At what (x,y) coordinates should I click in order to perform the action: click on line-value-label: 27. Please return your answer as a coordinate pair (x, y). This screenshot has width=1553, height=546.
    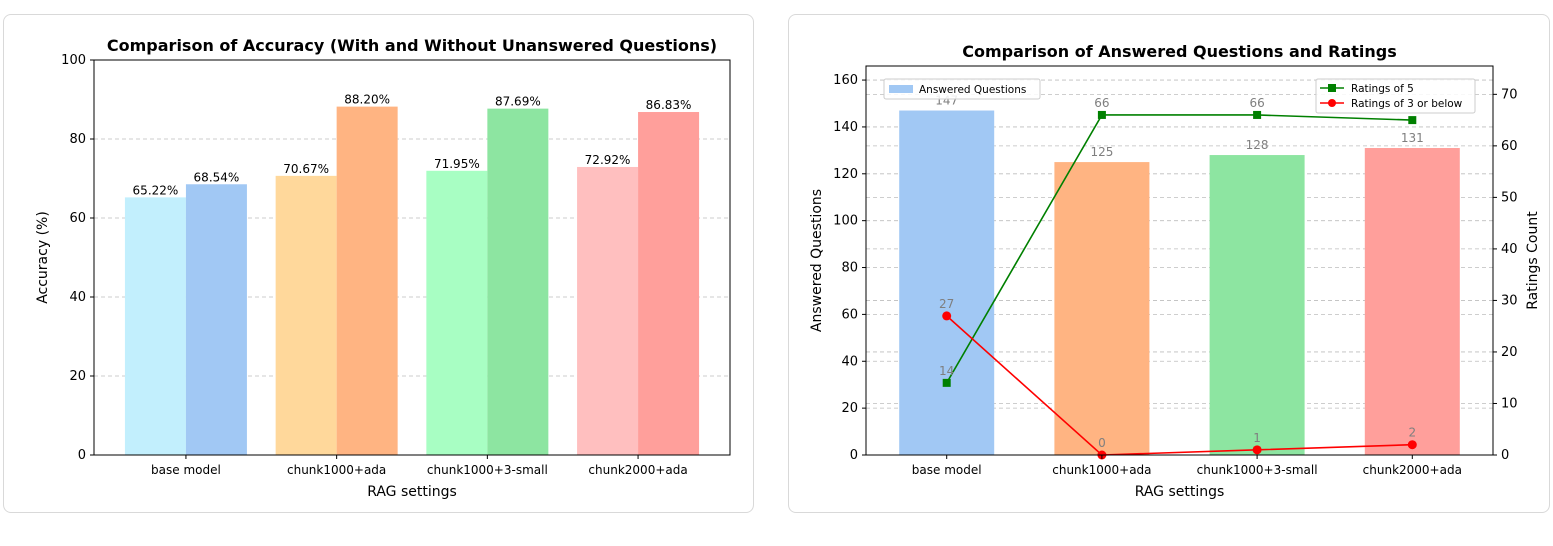
    Looking at the image, I should click on (946, 304).